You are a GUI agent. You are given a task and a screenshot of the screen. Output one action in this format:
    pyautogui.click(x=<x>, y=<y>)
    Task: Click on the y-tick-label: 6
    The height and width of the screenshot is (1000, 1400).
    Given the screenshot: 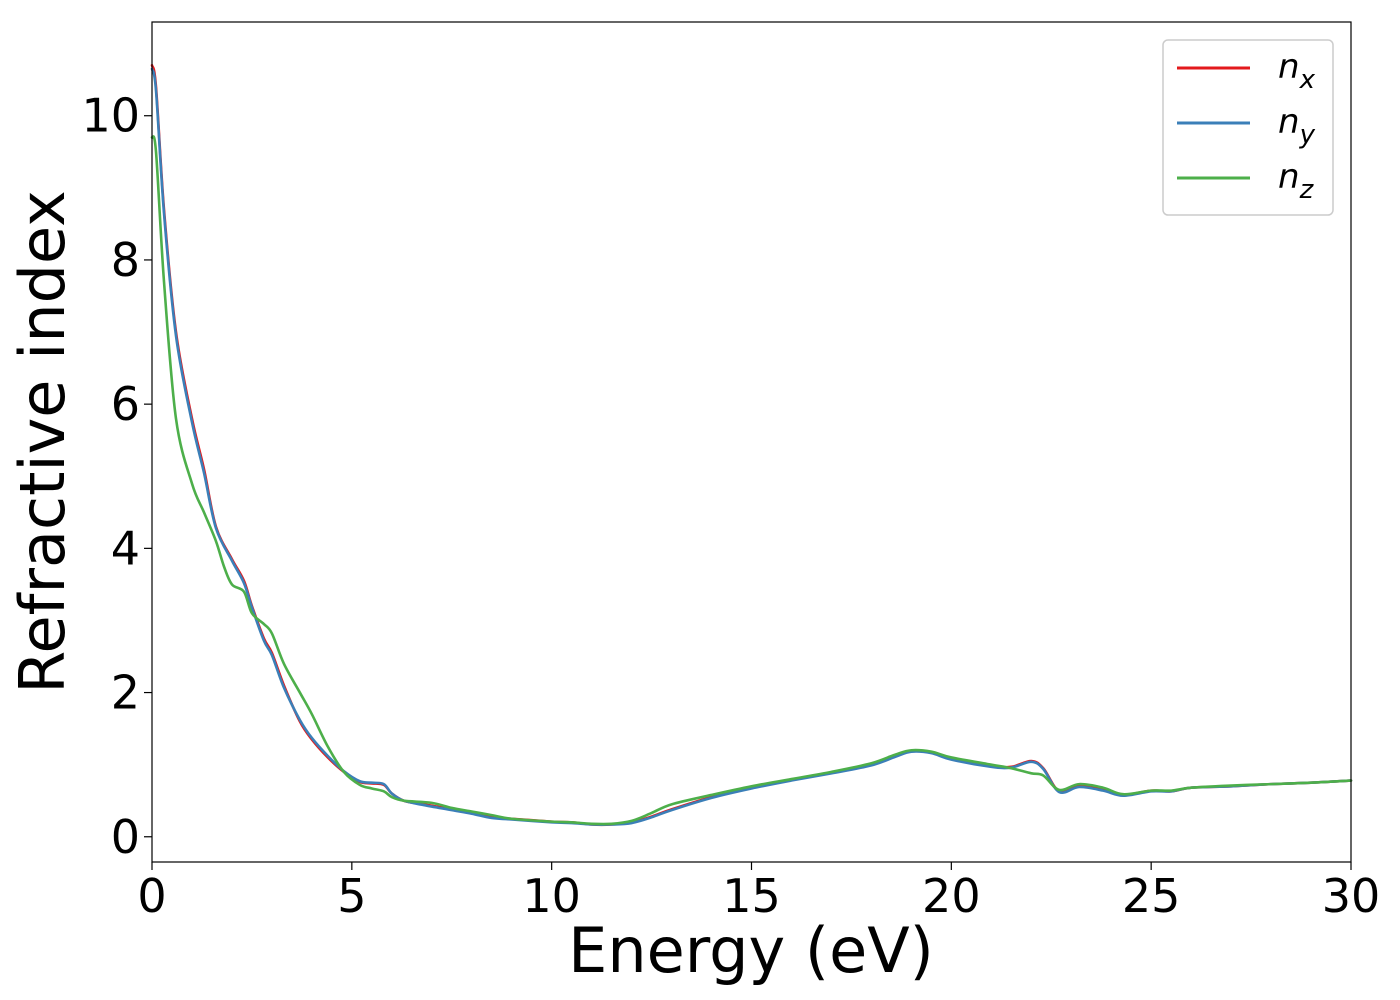 What is the action you would take?
    pyautogui.click(x=125, y=404)
    